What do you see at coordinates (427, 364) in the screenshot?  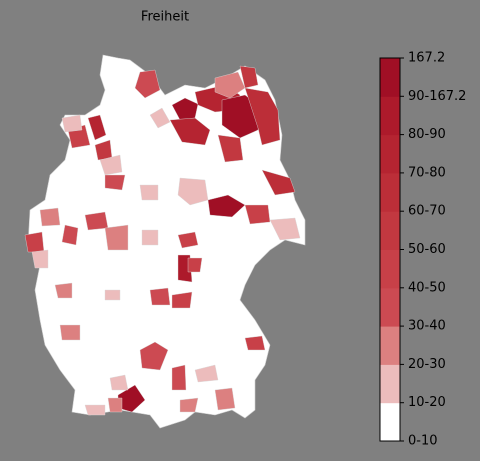 I see `colorbar-label: 20-30` at bounding box center [427, 364].